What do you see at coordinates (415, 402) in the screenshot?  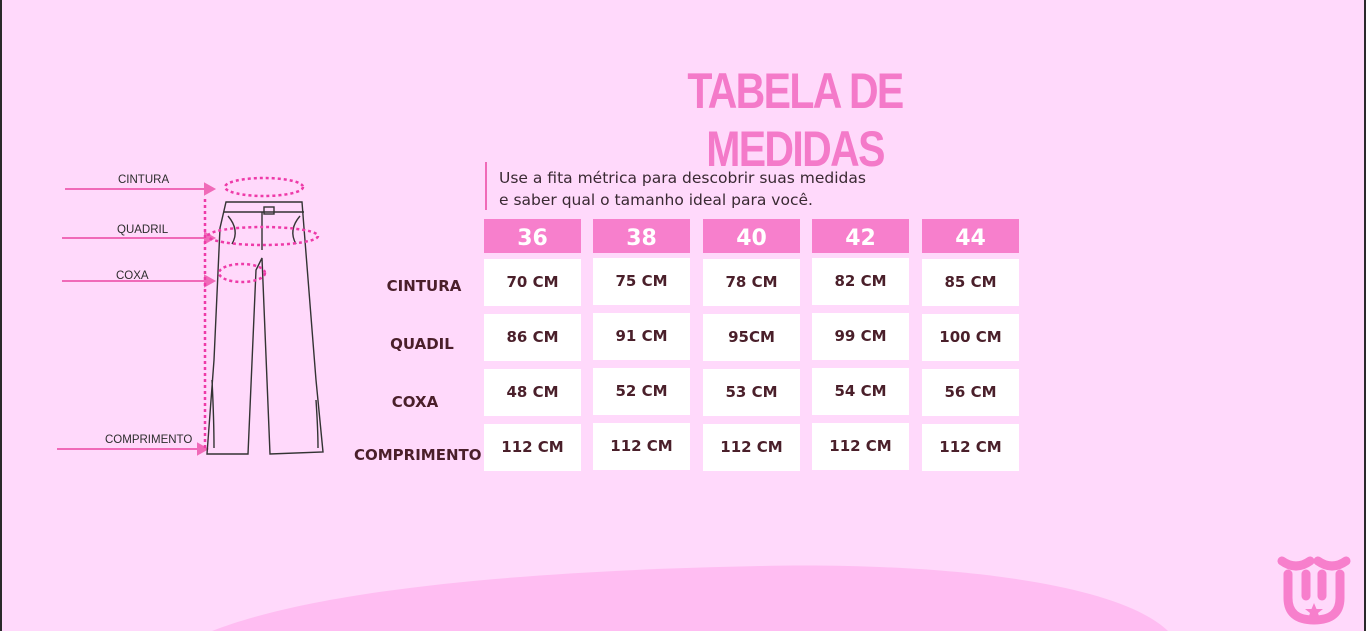 I see `row-label-coxa: COXA` at bounding box center [415, 402].